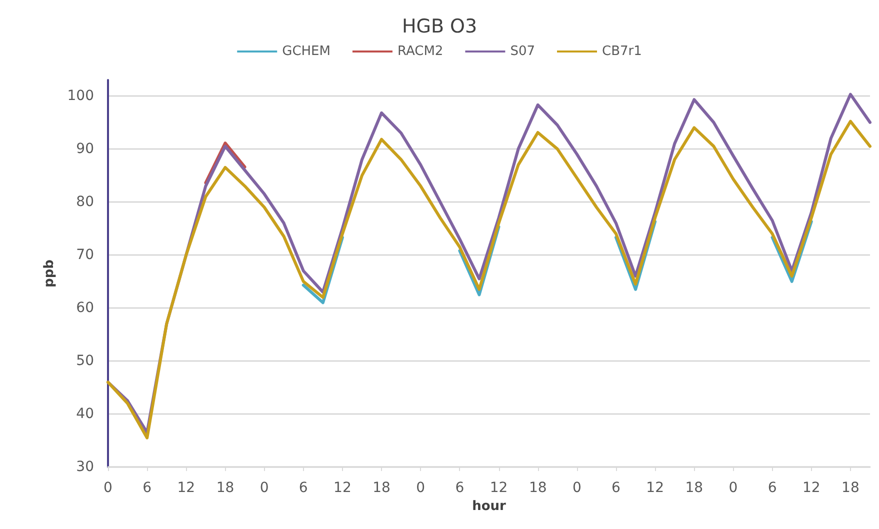  What do you see at coordinates (306, 51) in the screenshot?
I see `legend-label: GCHEM` at bounding box center [306, 51].